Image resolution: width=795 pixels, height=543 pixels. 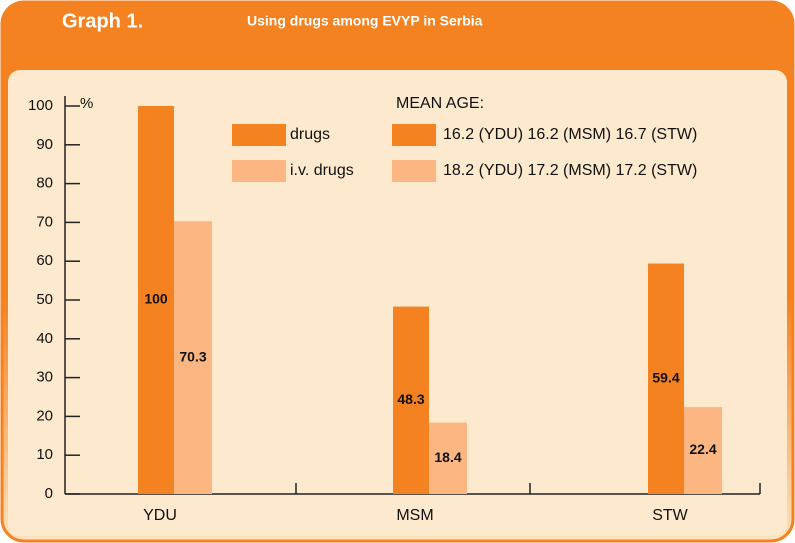 I want to click on x-tick-label: MSM, so click(x=414, y=515).